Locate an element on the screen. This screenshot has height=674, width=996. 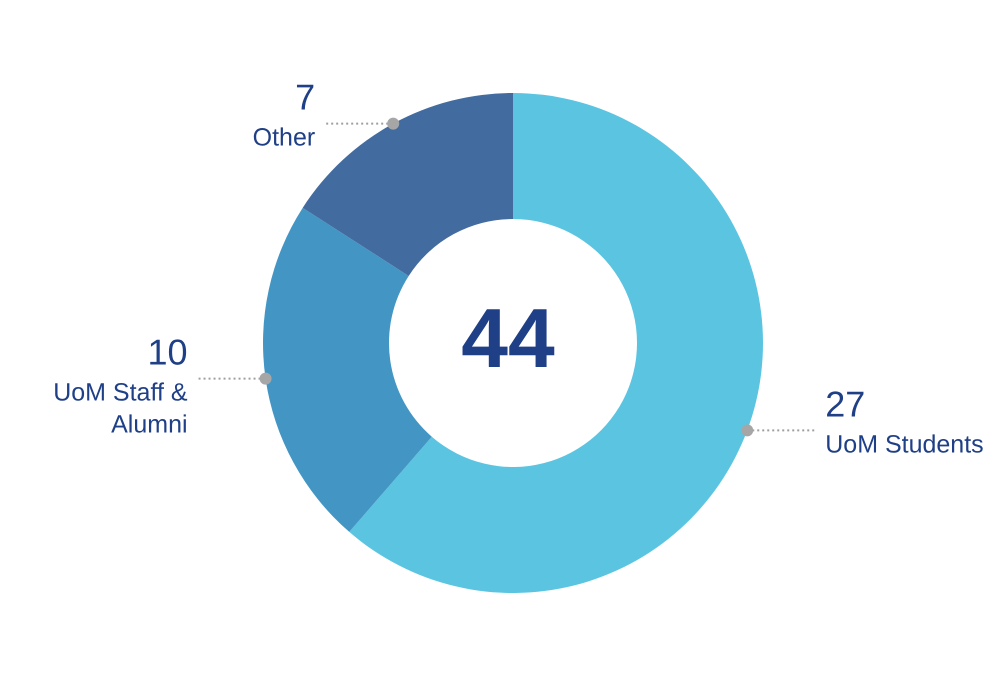
data-label: 10 is located at coordinates (168, 352).